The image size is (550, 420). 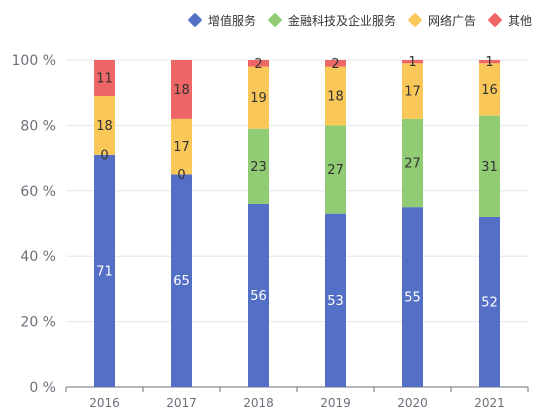 What do you see at coordinates (412, 403) in the screenshot?
I see `x-tick-label: 2020` at bounding box center [412, 403].